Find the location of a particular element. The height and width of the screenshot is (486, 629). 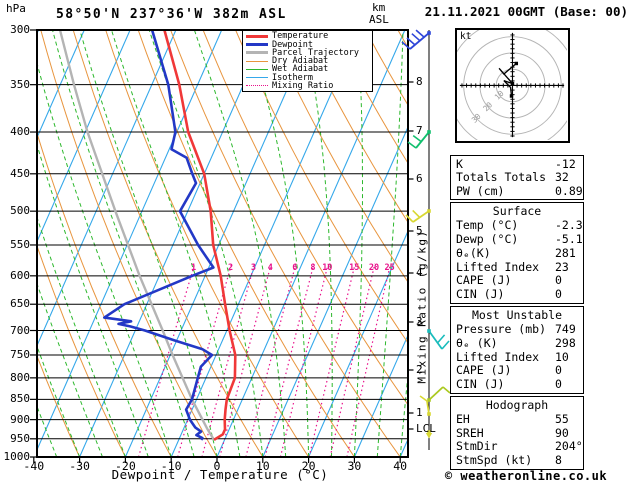

table-row-label: θₑ(K) is located at coordinates (473, 252).